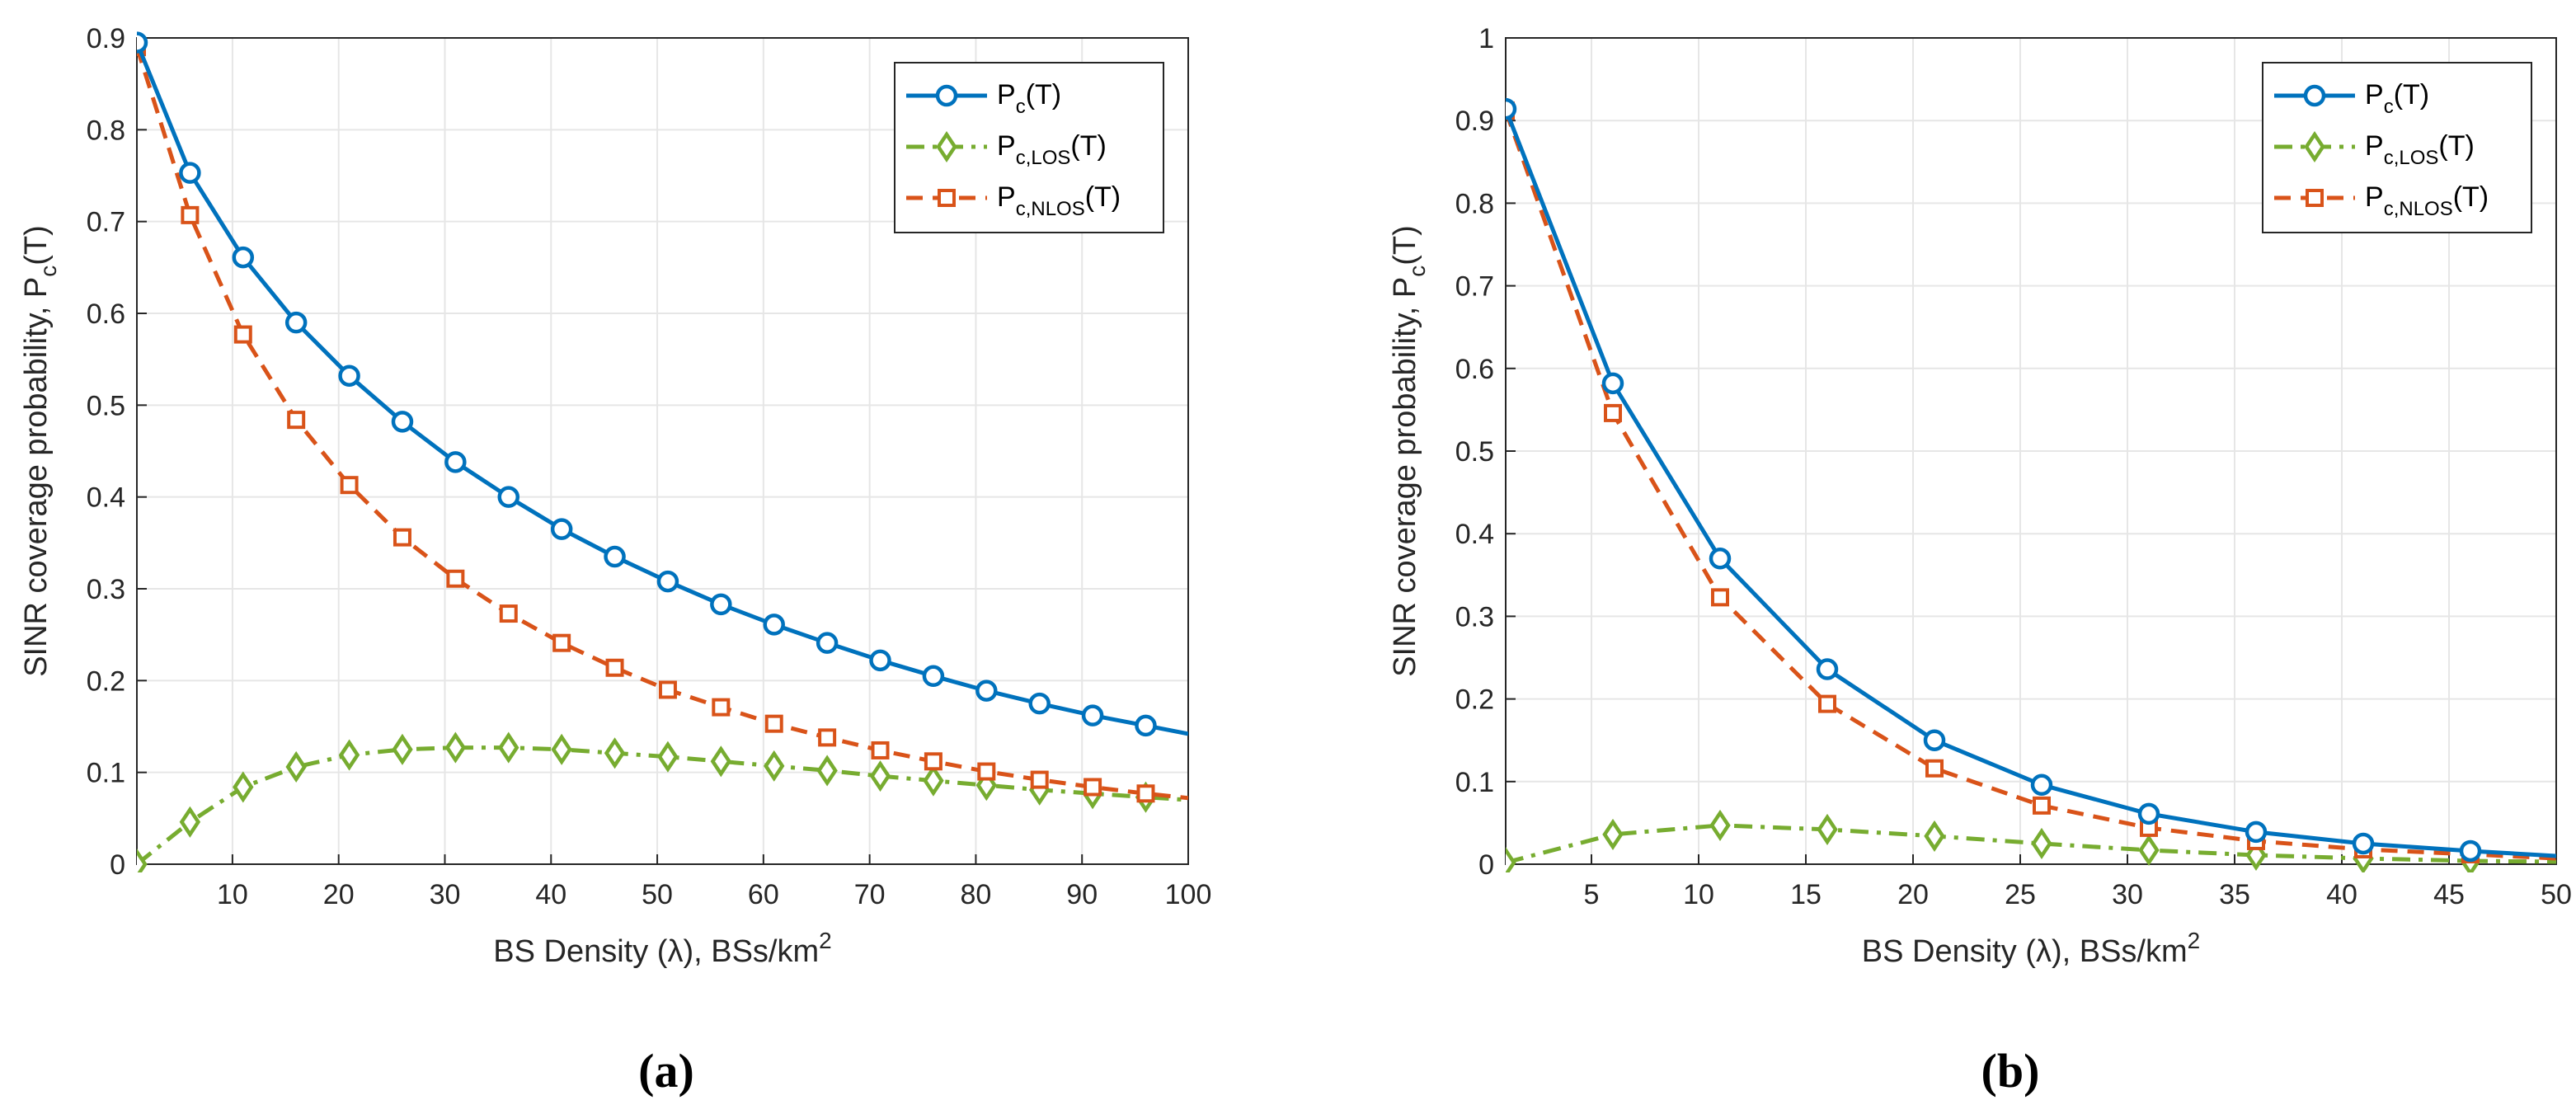  Describe the element at coordinates (870, 894) in the screenshot. I see `x-tick-label: 70` at that location.